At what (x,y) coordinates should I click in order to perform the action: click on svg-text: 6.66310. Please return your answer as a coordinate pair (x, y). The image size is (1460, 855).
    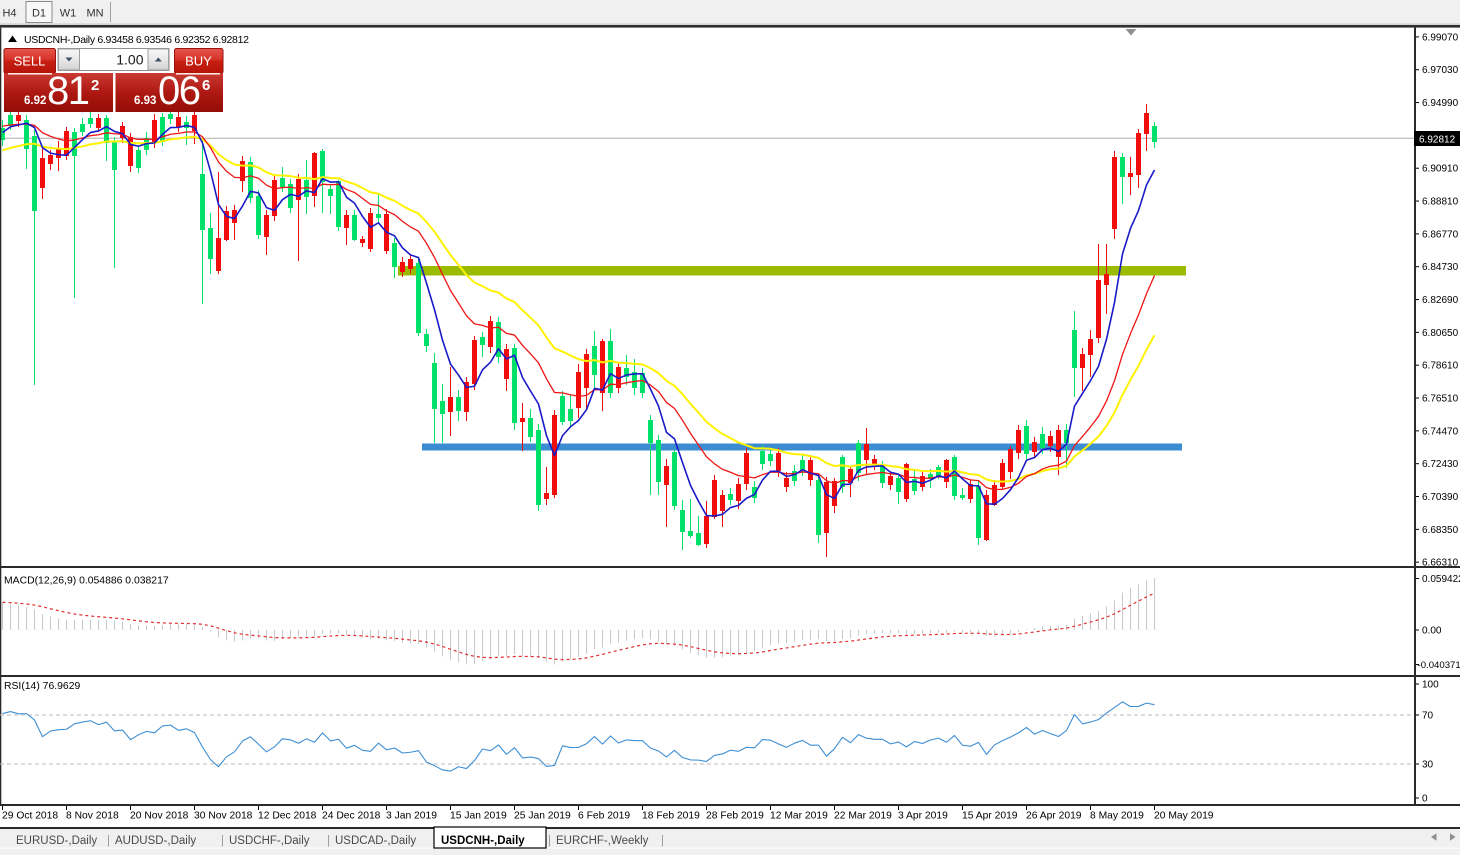
    Looking at the image, I should click on (1440, 563).